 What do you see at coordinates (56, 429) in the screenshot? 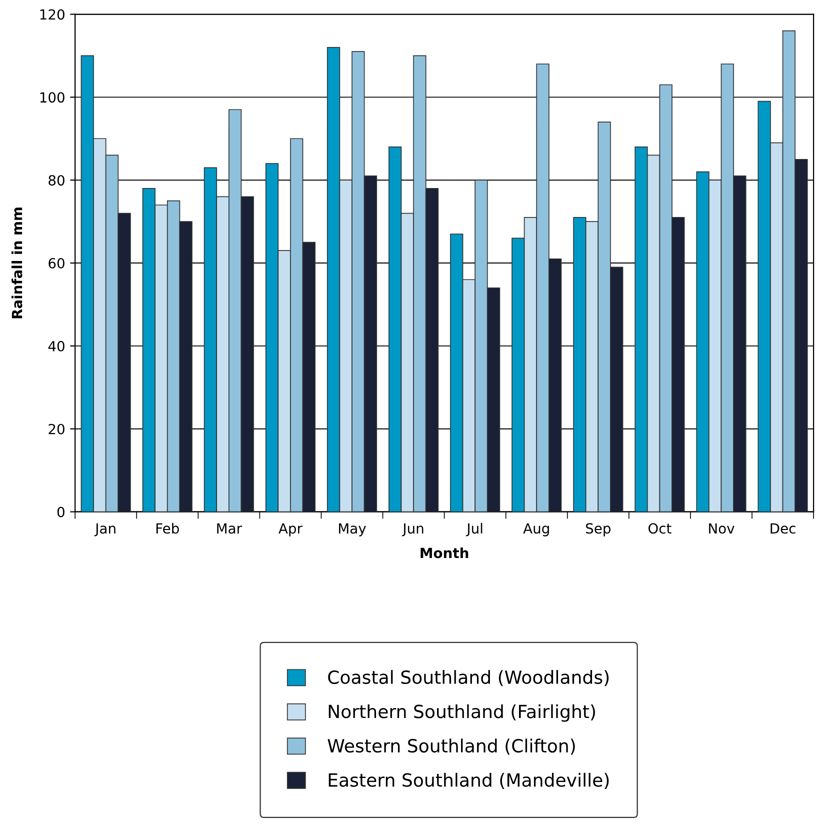
I see `y-tick-label: 20` at bounding box center [56, 429].